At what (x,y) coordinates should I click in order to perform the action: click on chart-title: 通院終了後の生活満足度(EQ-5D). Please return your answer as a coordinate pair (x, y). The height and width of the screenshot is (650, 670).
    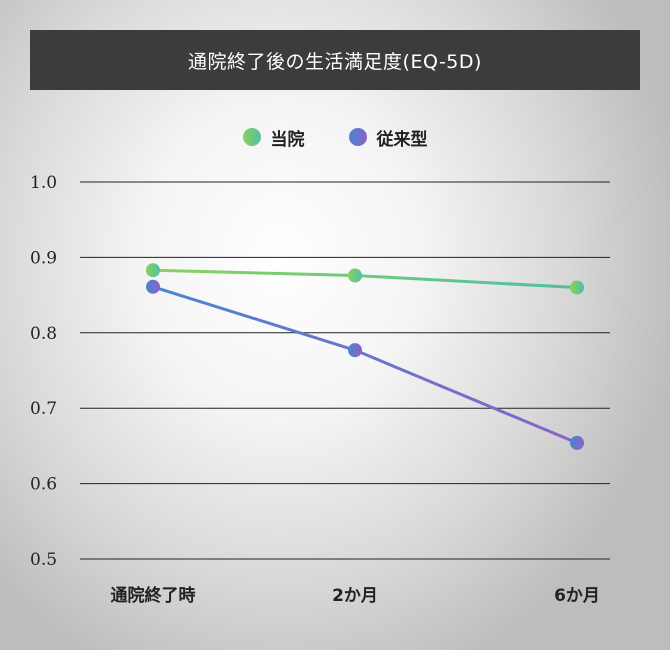
    Looking at the image, I should click on (335, 60).